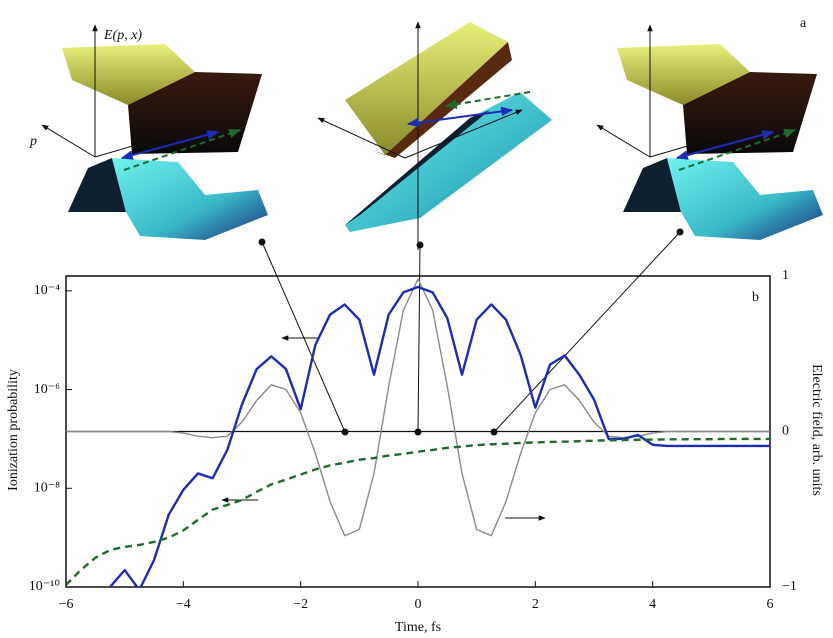 This screenshot has width=833, height=638. Describe the element at coordinates (785, 431) in the screenshot. I see `y2-tick-label: 0` at that location.